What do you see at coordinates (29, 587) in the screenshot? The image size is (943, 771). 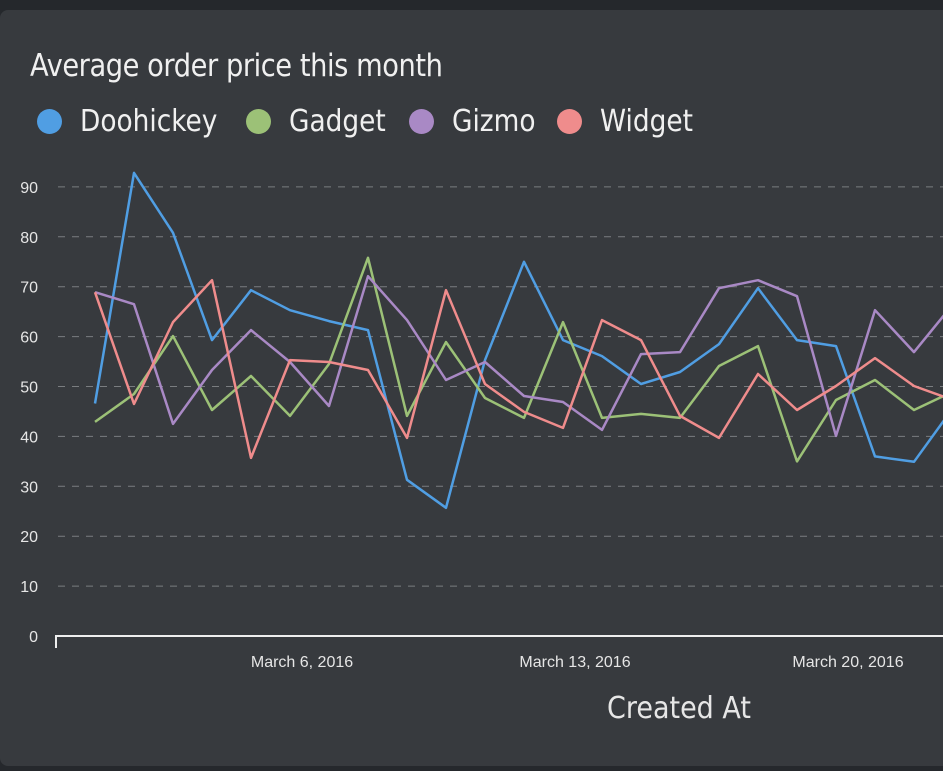 I see `y-tick-label: 10` at bounding box center [29, 587].